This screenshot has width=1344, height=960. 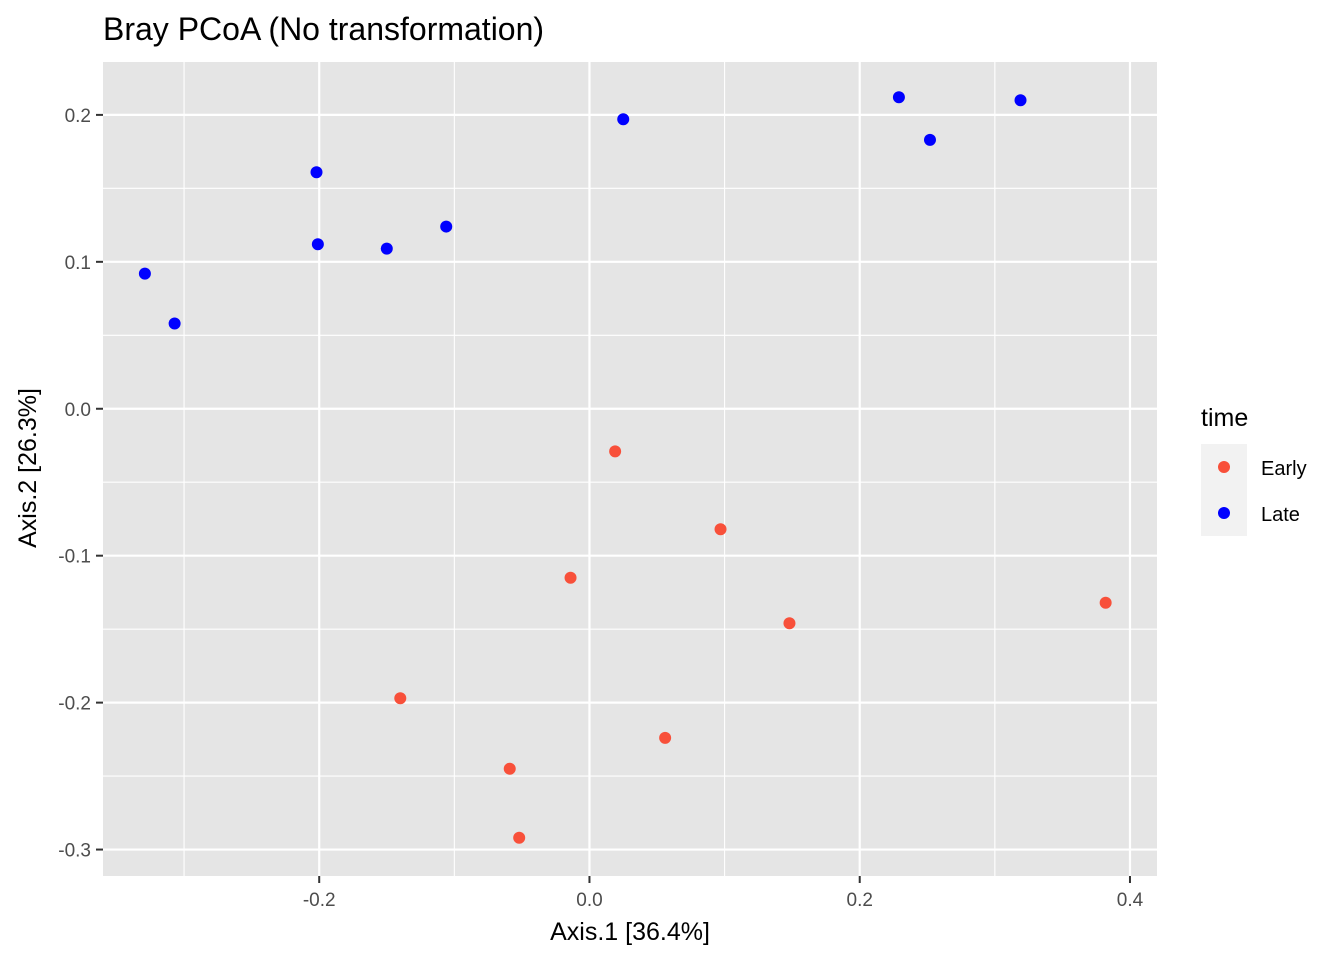 I want to click on legend: time Early Late, so click(x=1254, y=470).